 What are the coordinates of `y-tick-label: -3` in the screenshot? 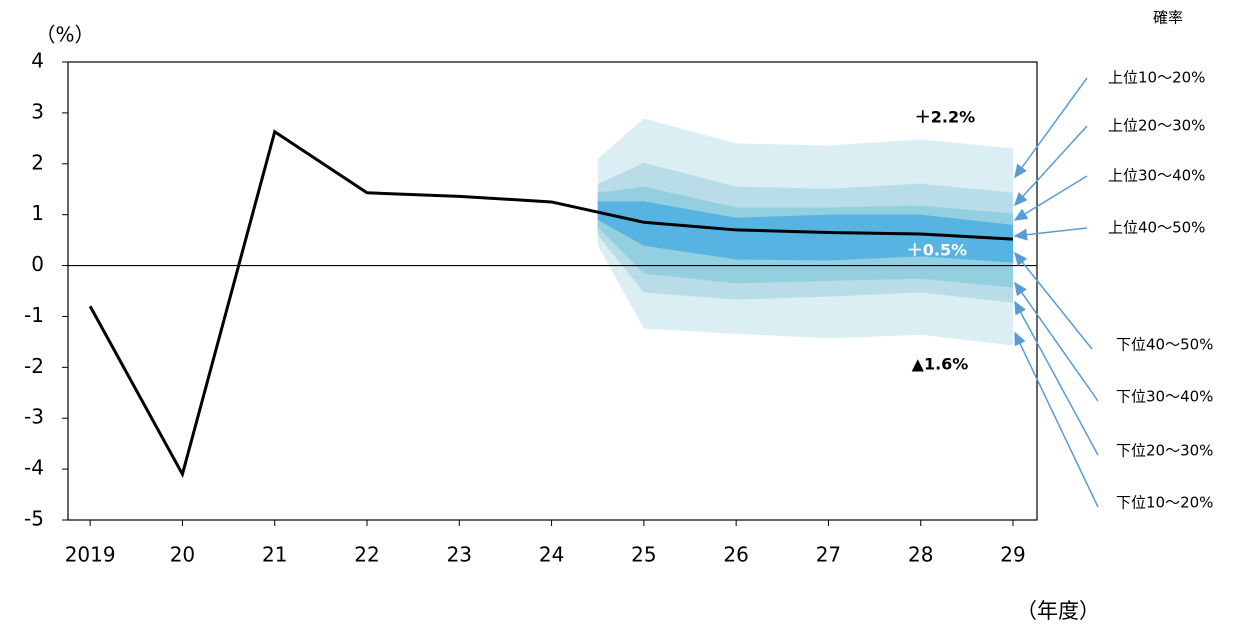 It's located at (34, 417).